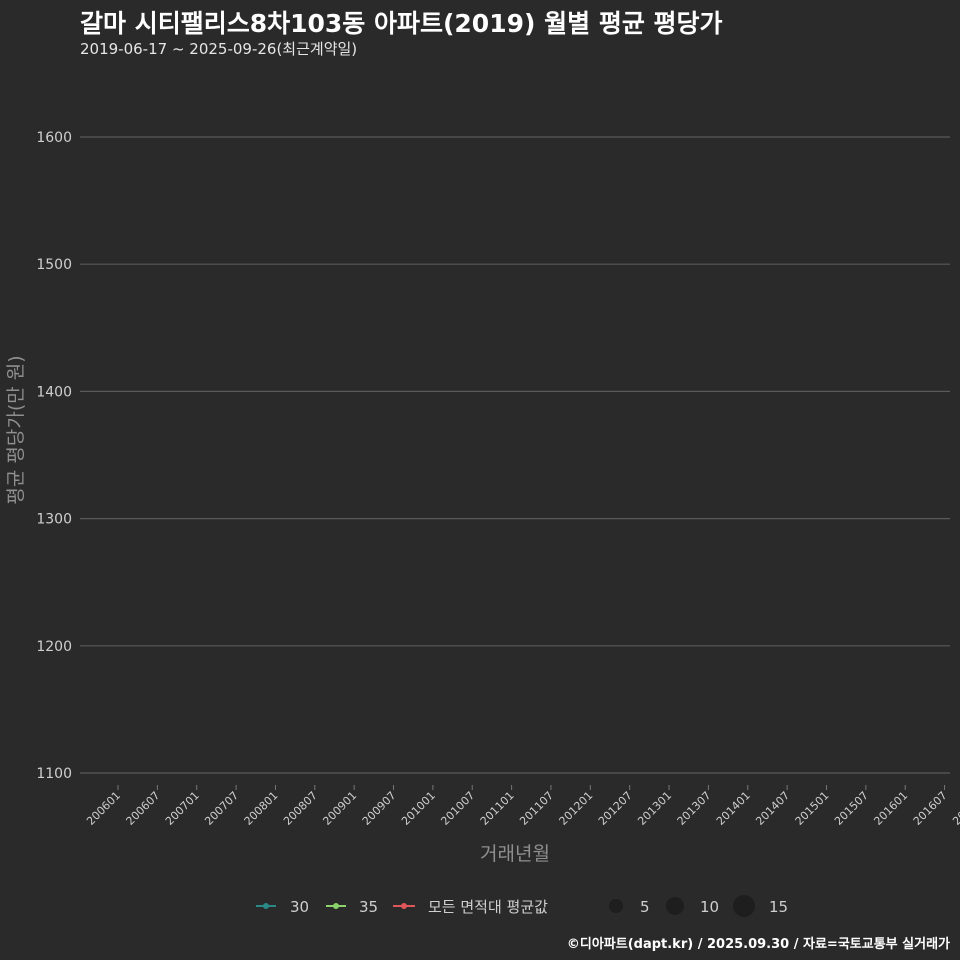 The image size is (960, 960). What do you see at coordinates (536, 808) in the screenshot?
I see `x-tick-label-201107: 201107` at bounding box center [536, 808].